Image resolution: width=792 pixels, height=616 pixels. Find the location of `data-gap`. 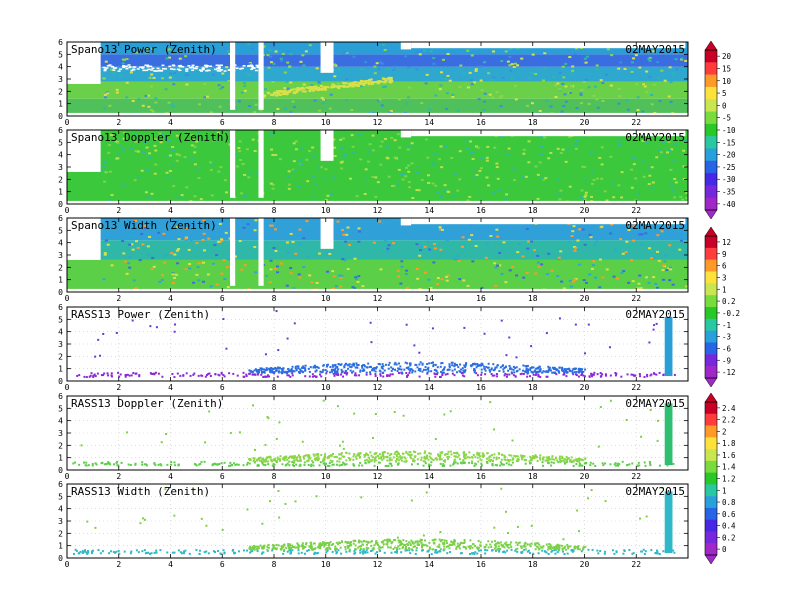

data-gap is located at coordinates (233, 76).